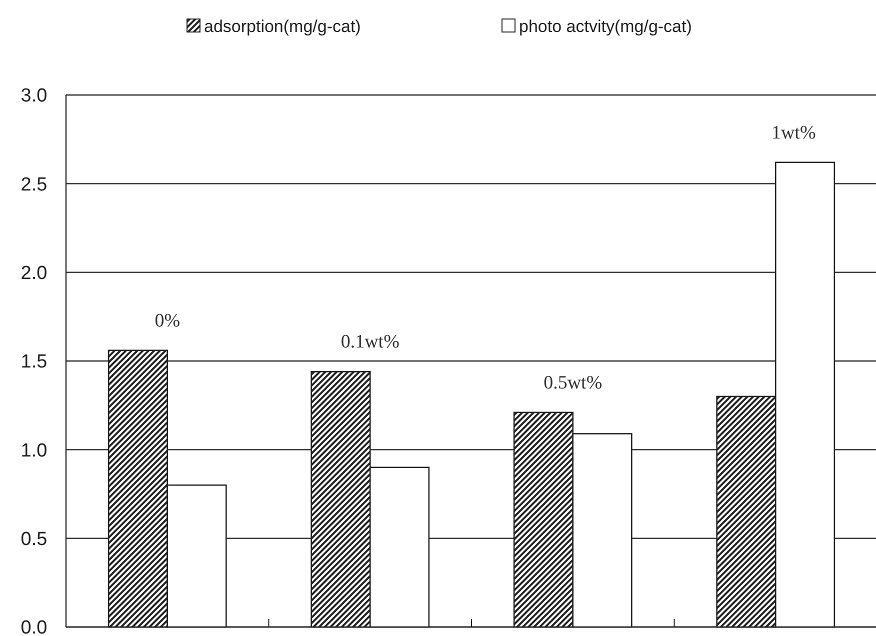  What do you see at coordinates (34, 627) in the screenshot?
I see `y-tick-label: 0.0` at bounding box center [34, 627].